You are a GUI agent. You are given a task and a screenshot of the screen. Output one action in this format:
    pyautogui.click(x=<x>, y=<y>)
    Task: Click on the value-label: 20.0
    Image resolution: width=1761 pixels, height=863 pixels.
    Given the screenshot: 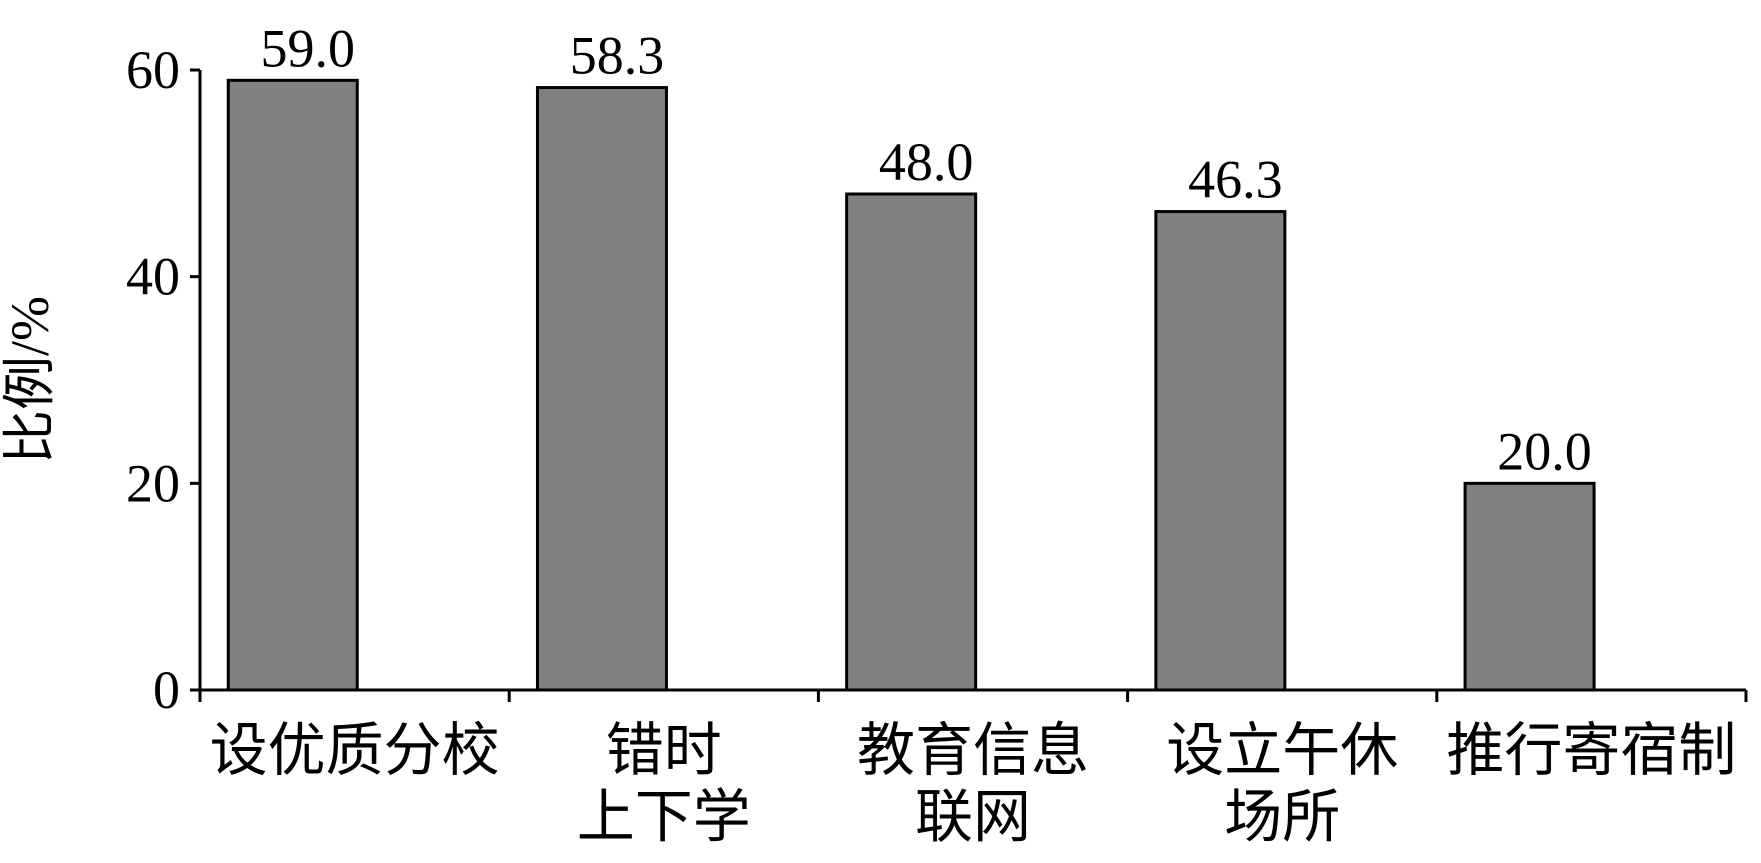 What is the action you would take?
    pyautogui.click(x=1544, y=451)
    